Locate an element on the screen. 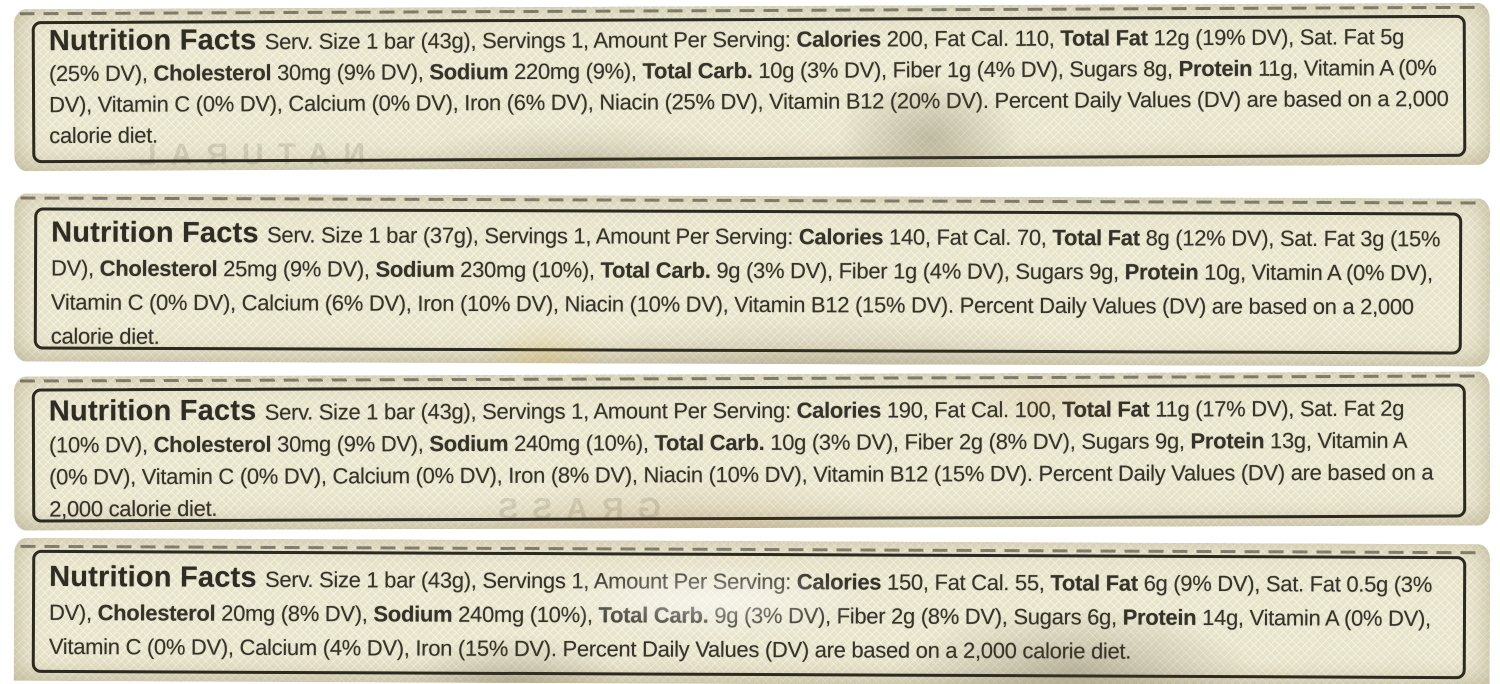 The image size is (1500, 684). nutrition-text-segment: 190, Fat Cal. 100, is located at coordinates (971, 409).